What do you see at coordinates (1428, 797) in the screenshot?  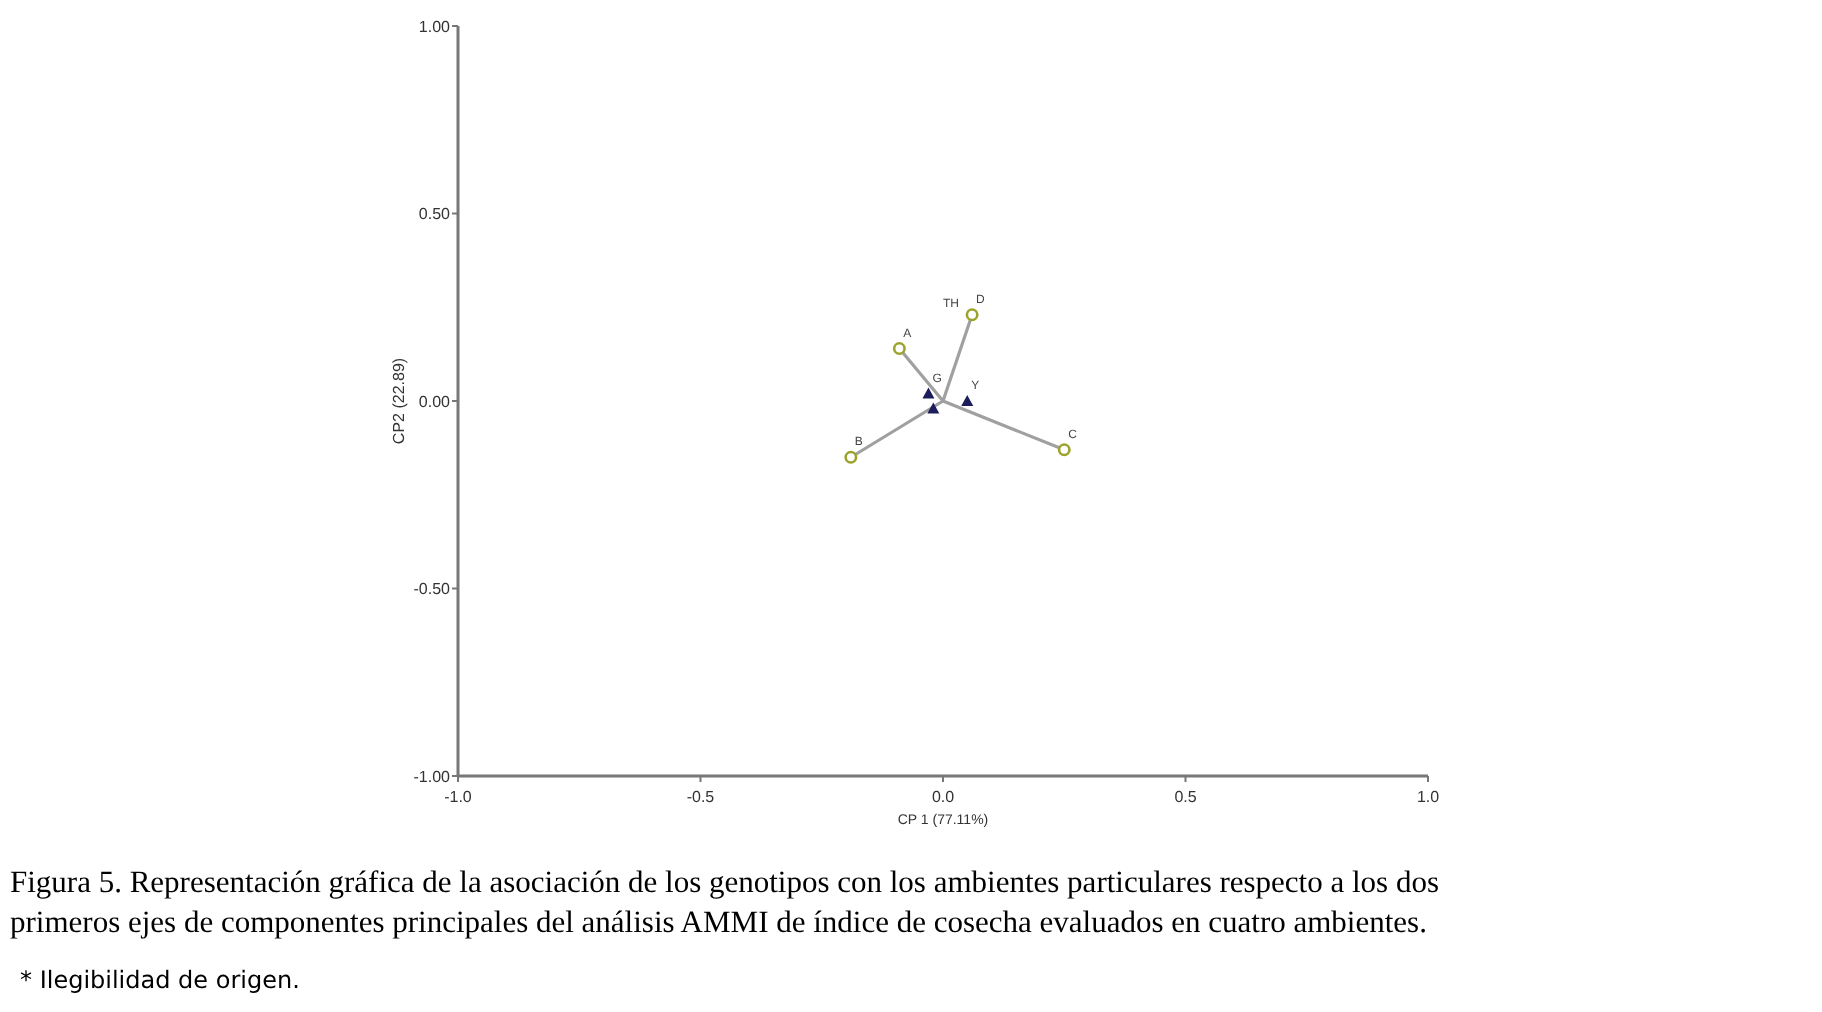 I see `x-tick-label: 1.0` at bounding box center [1428, 797].